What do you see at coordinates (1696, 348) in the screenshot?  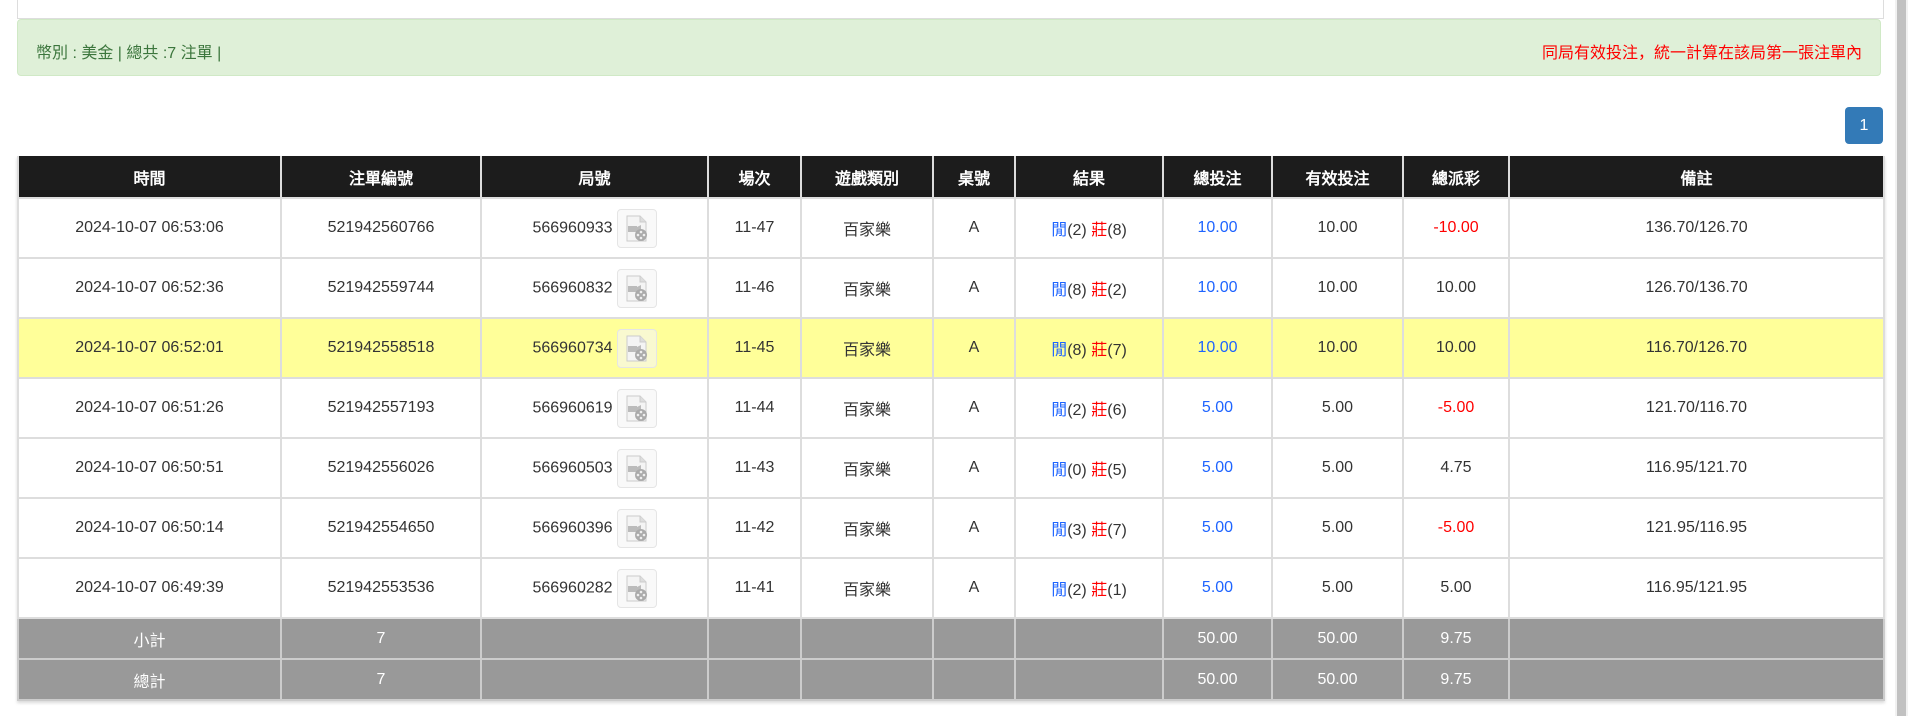 I see `cell-note: 116.70/126.70` at bounding box center [1696, 348].